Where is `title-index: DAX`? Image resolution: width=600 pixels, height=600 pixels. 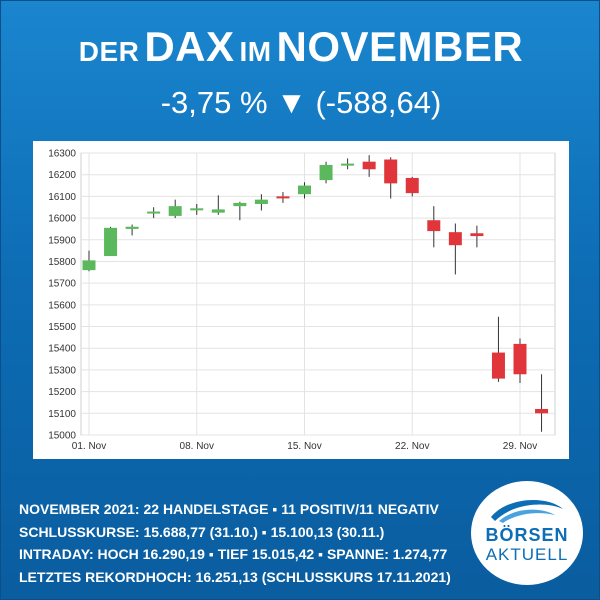 title-index: DAX is located at coordinates (189, 46).